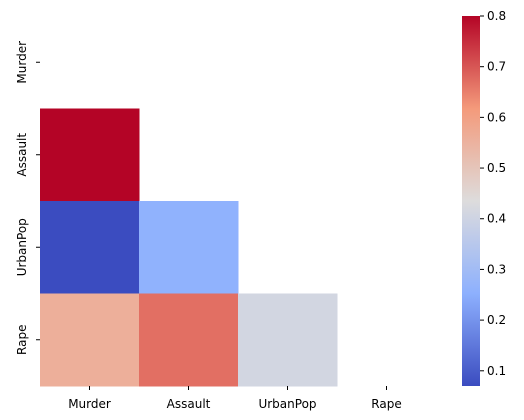 This screenshot has height=420, width=524. What do you see at coordinates (496, 117) in the screenshot?
I see `colorbar-tick-label: 0.6` at bounding box center [496, 117].